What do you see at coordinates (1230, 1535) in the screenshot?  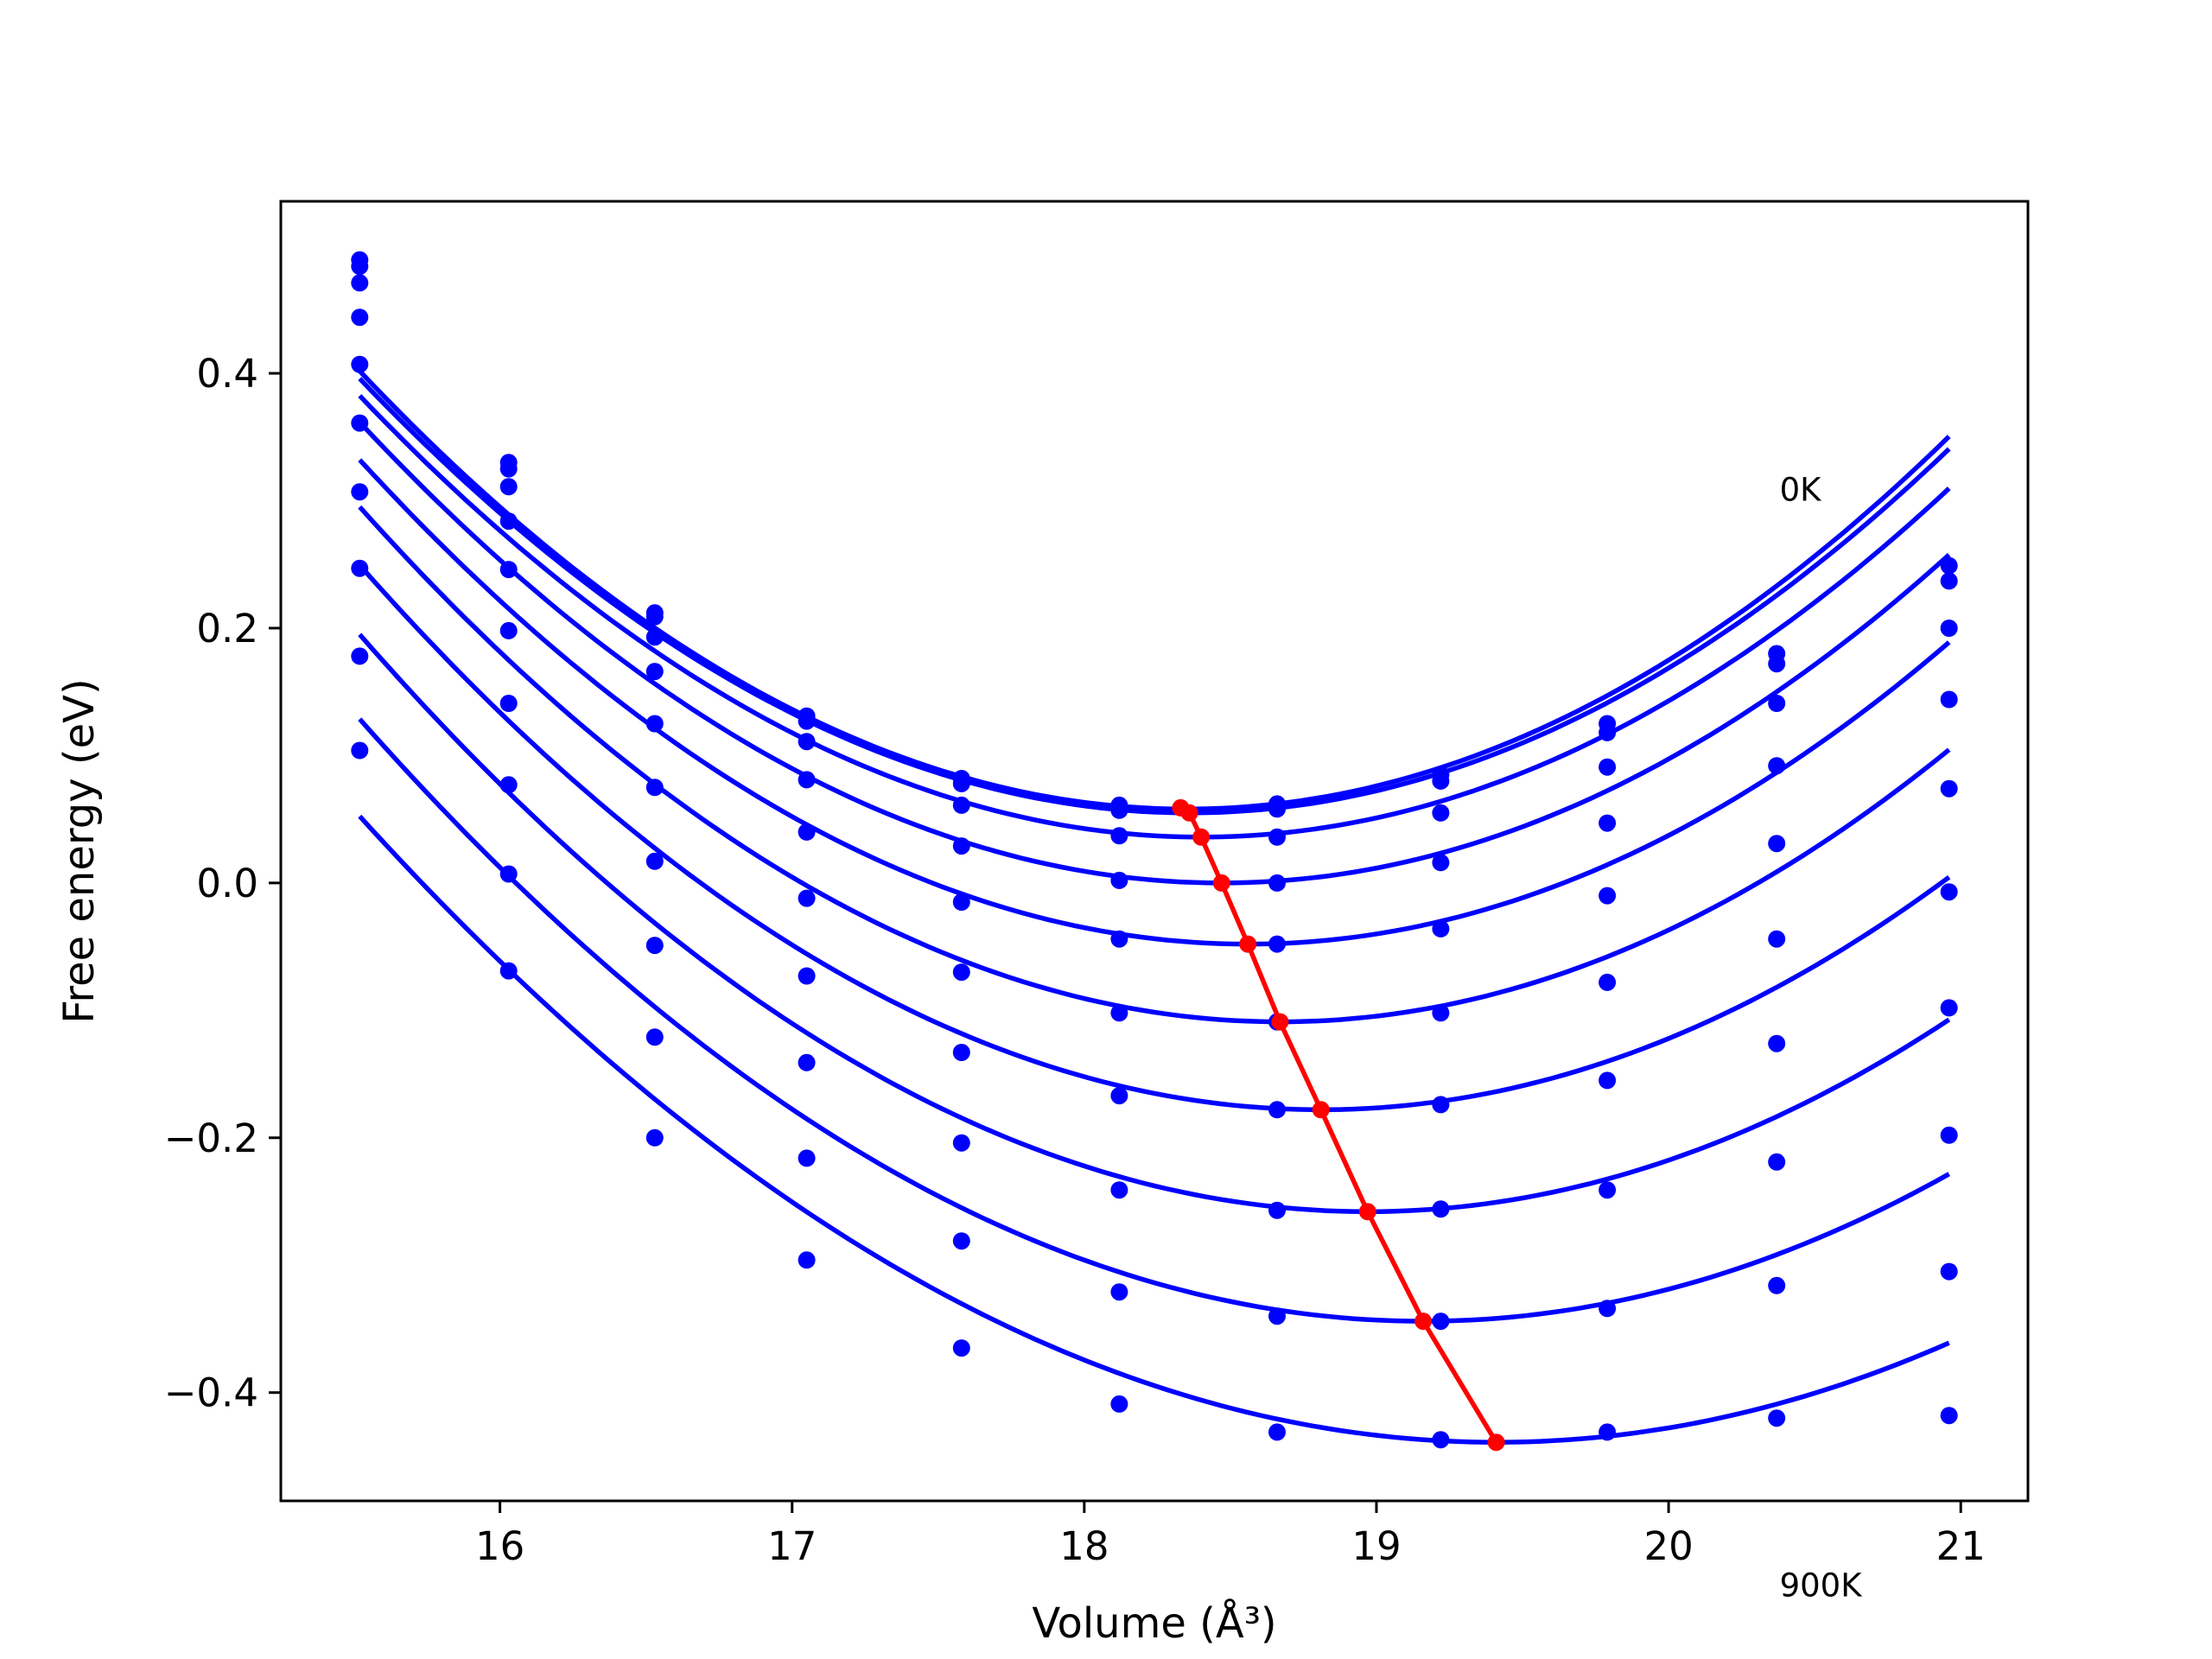 I see `x-axis-ticks: 16 17 18 19 20 21` at bounding box center [1230, 1535].